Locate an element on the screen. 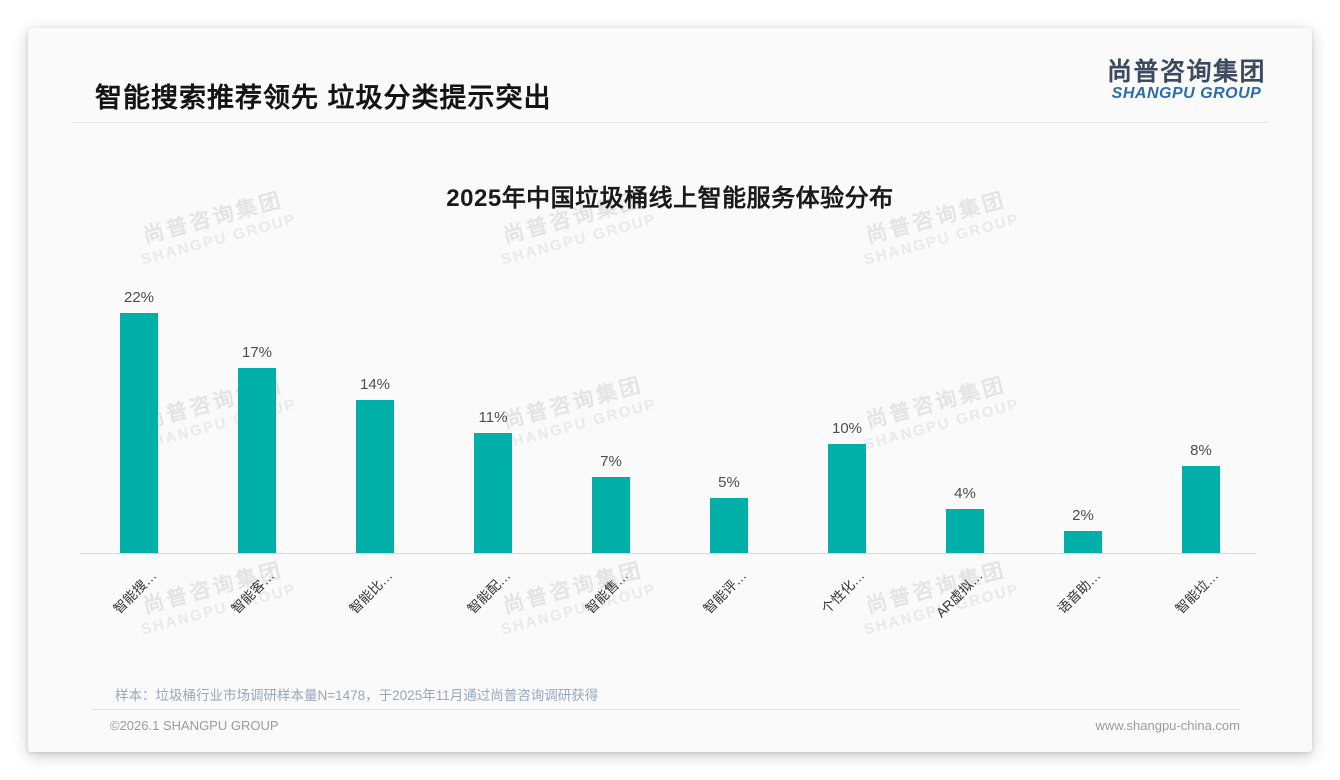 Image resolution: width=1340 pixels, height=780 pixels. bar-column: 7% is located at coordinates (611, 503).